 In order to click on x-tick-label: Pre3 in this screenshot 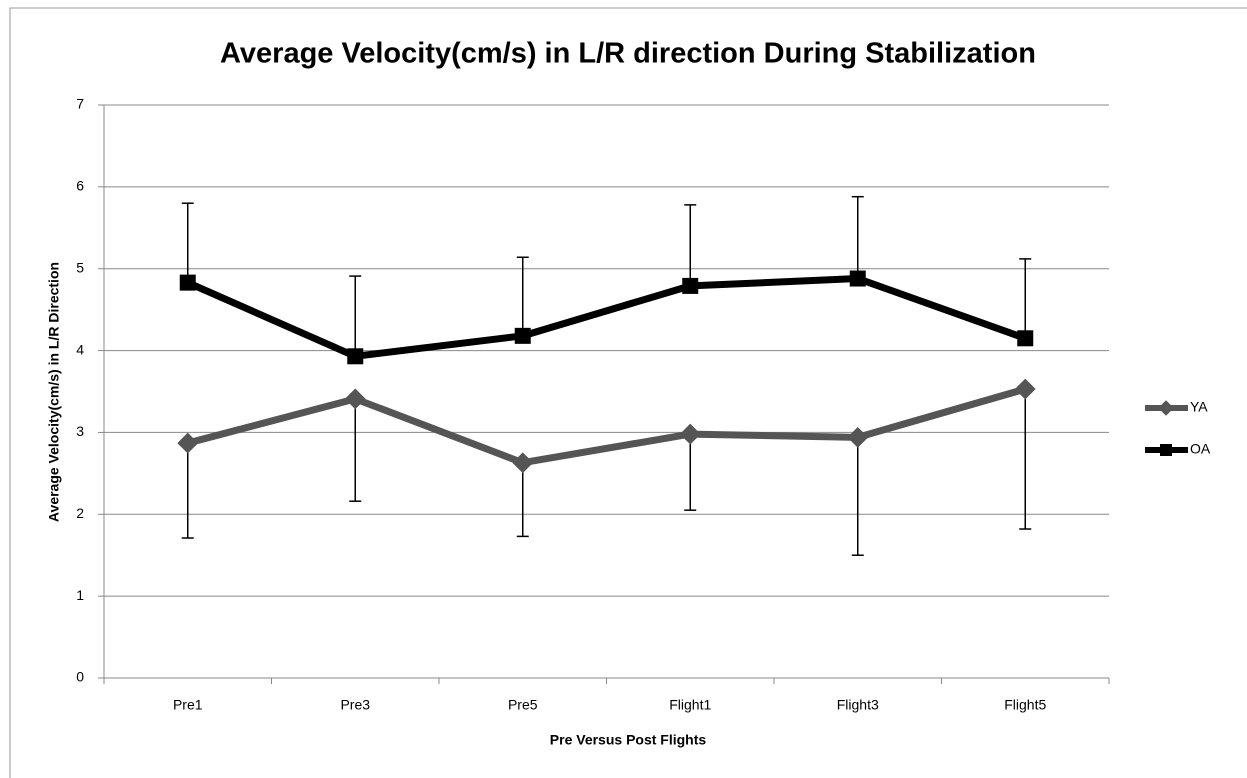, I will do `click(355, 705)`.